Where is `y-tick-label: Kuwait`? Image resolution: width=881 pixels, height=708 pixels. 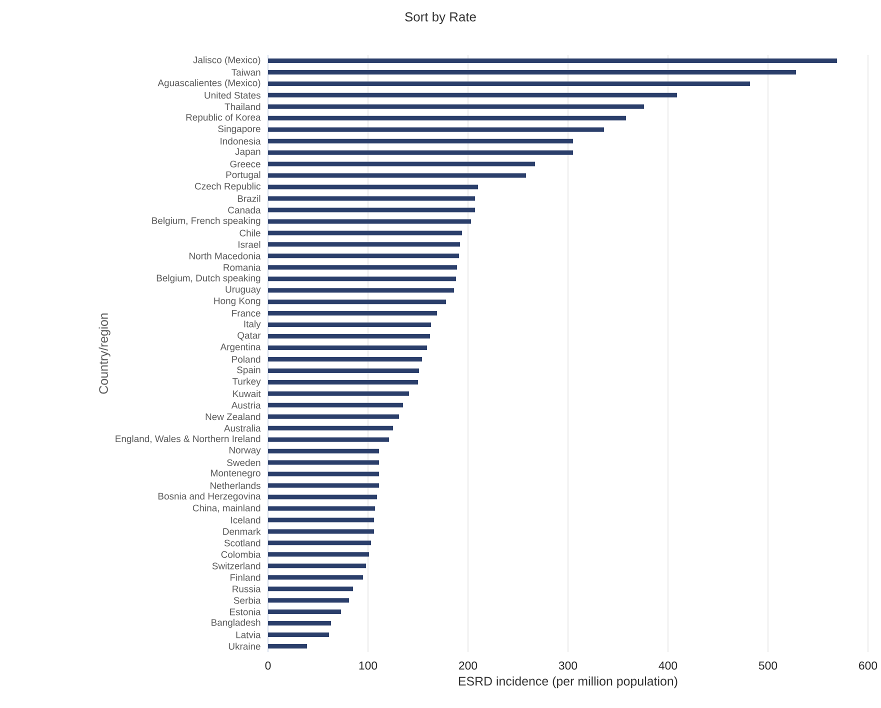 y-tick-label: Kuwait is located at coordinates (247, 394).